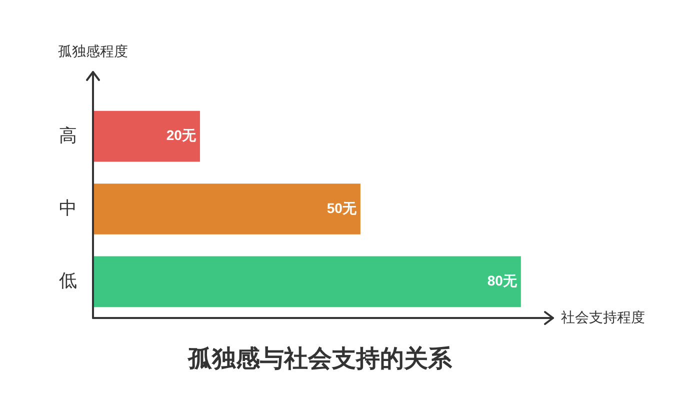 The width and height of the screenshot is (687, 416). What do you see at coordinates (68, 280) in the screenshot?
I see `y-tick-label: 低` at bounding box center [68, 280].